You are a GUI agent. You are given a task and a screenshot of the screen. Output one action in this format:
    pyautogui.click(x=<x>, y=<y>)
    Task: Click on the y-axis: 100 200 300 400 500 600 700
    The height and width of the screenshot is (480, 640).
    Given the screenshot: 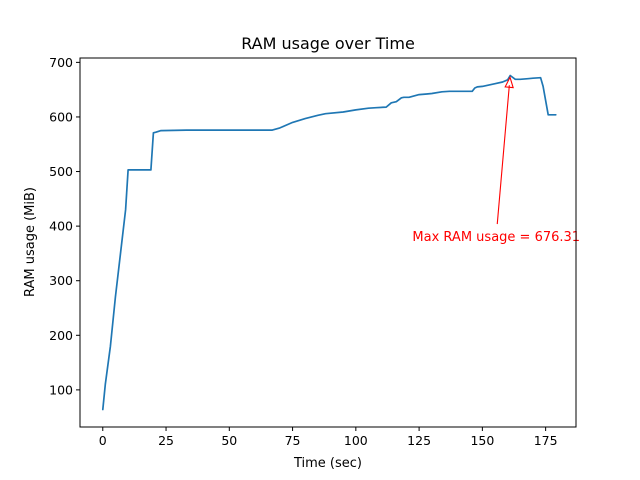 What is the action you would take?
    pyautogui.click(x=64, y=226)
    